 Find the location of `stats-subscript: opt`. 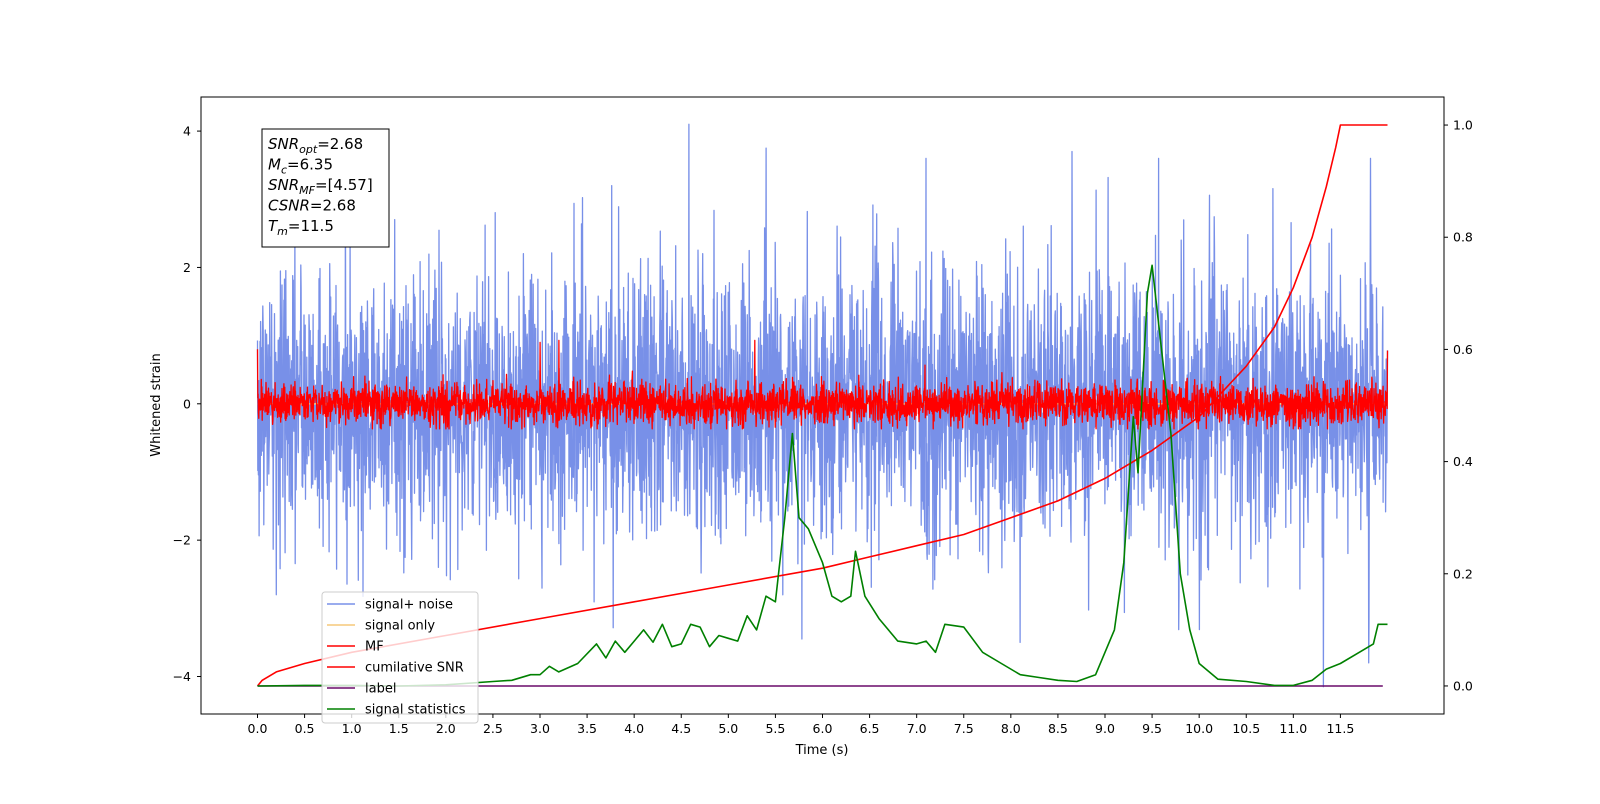

stats-subscript: opt is located at coordinates (308, 149).